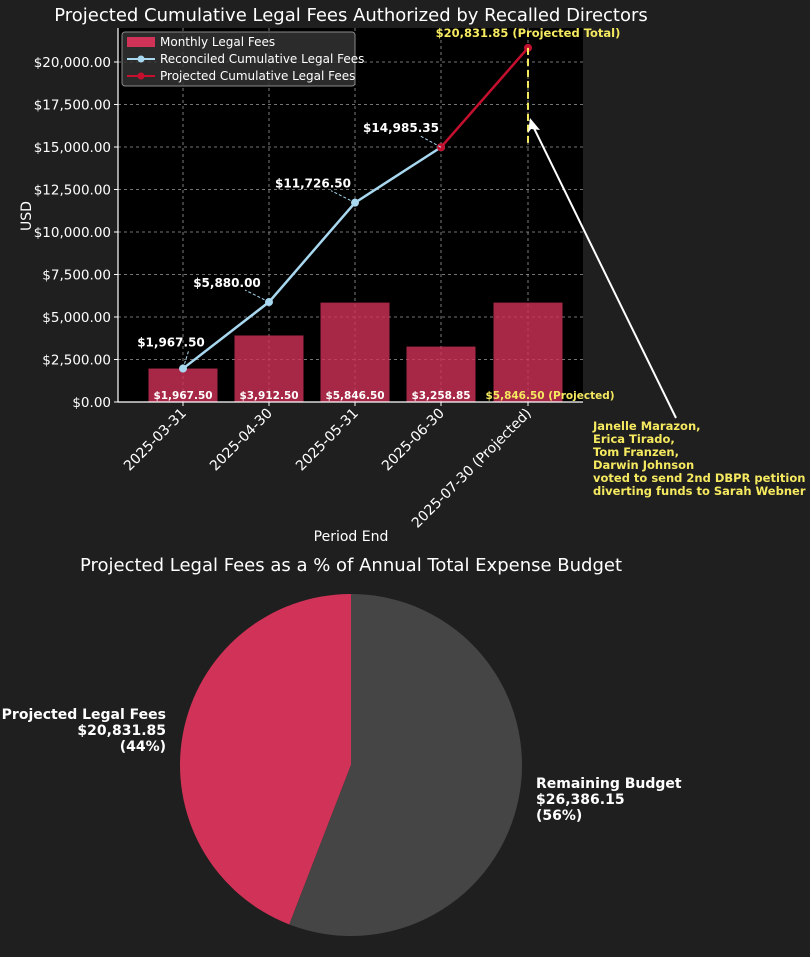 The image size is (810, 957). Describe the element at coordinates (699, 491) in the screenshot. I see `annotation-line: diverting funds to Sarah Webner` at that location.